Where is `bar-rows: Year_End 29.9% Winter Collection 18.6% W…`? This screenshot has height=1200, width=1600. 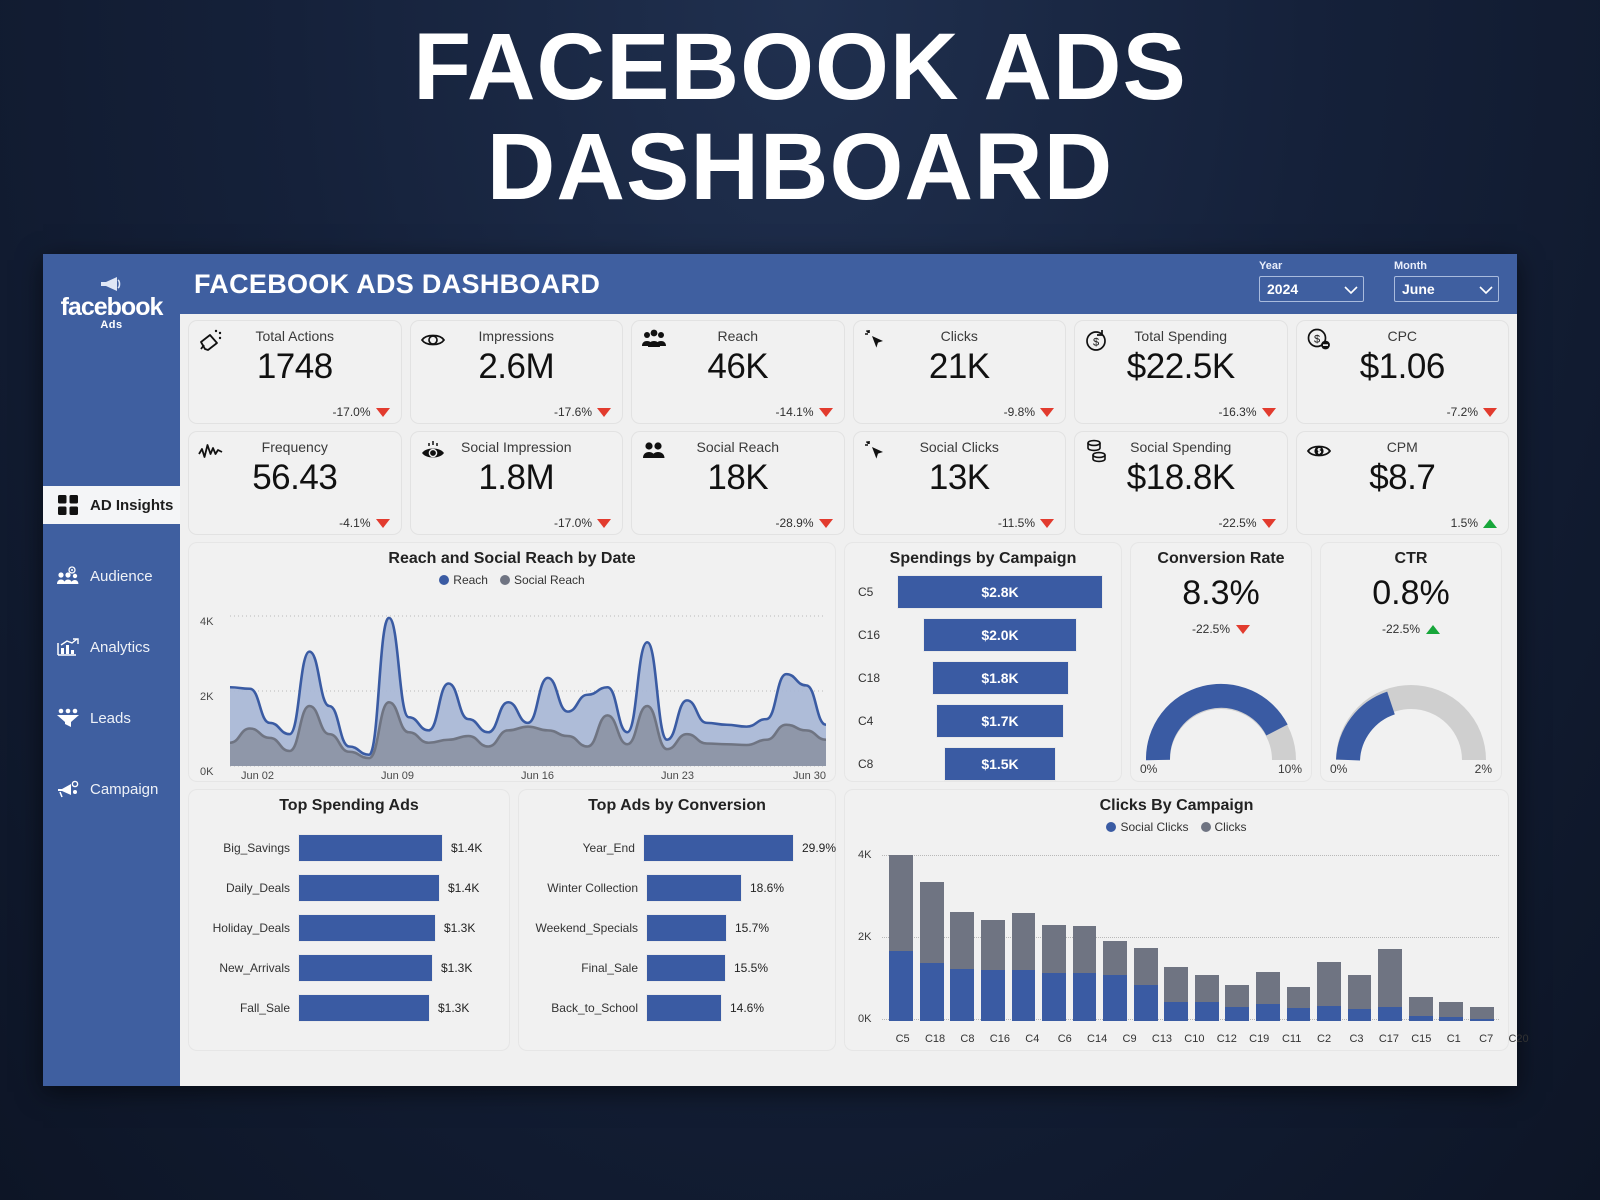 bar-rows: Year_End 29.9% Winter Collection 18.6% W… is located at coordinates (677, 928).